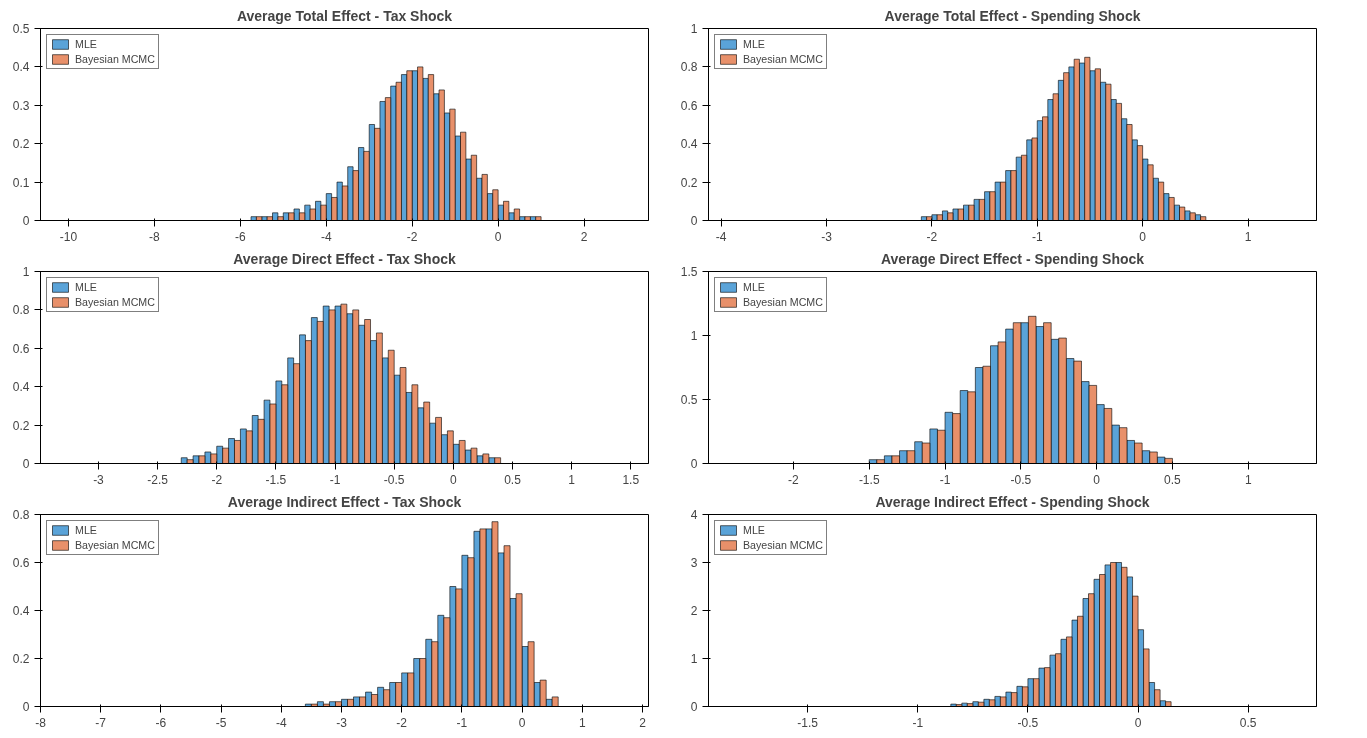 Image resolution: width=1367 pixels, height=738 pixels. What do you see at coordinates (101, 722) in the screenshot?
I see `x-tick-label: -7` at bounding box center [101, 722].